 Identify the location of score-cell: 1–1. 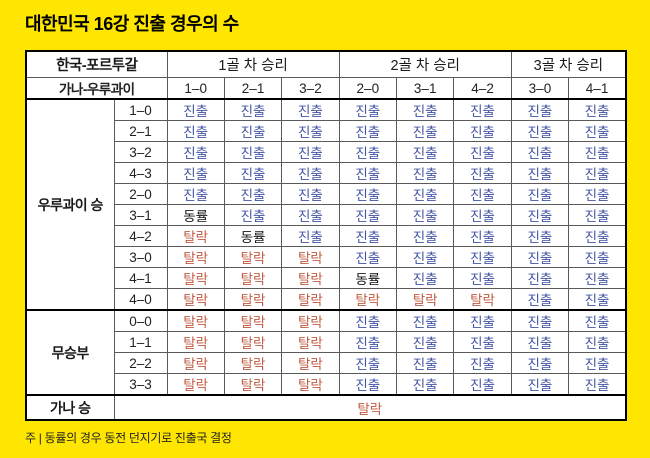
(140, 342).